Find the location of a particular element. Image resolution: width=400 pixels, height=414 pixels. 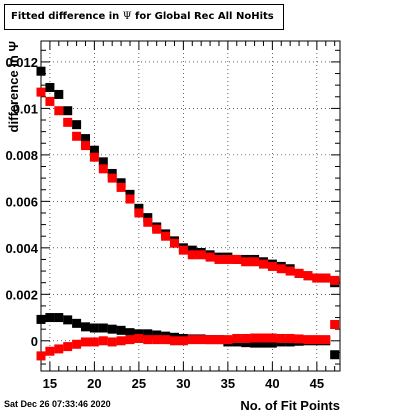

y-tick-label: 0.006 is located at coordinates (21, 201).